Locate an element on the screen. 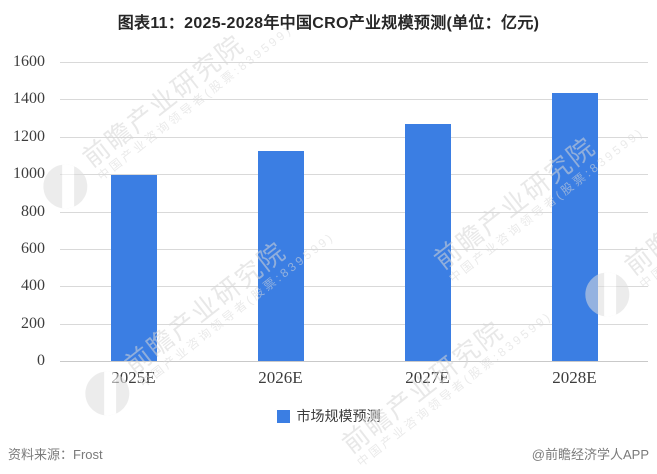  legend: 市场规模预测 is located at coordinates (328, 416).